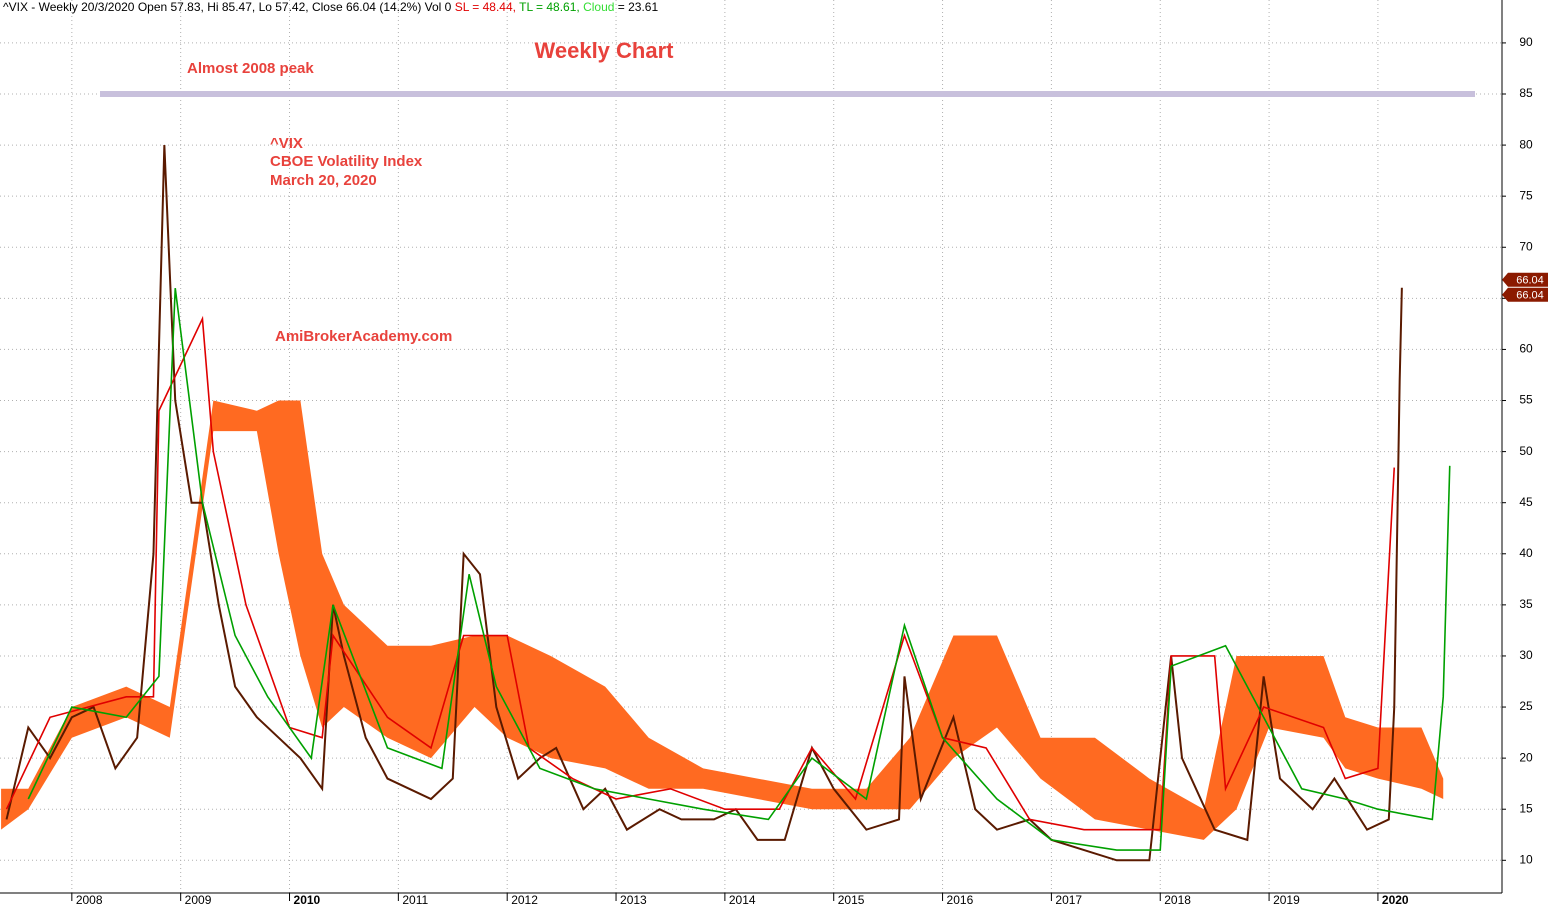 This screenshot has width=1564, height=913. What do you see at coordinates (1526, 42) in the screenshot?
I see `y-tick-label: 90` at bounding box center [1526, 42].